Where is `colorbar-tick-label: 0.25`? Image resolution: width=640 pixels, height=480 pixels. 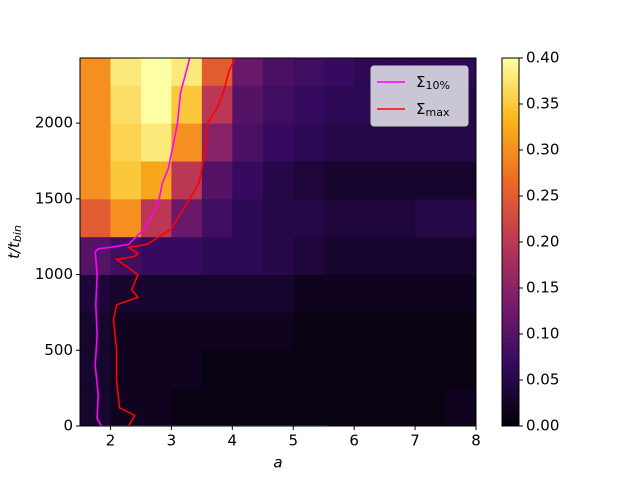
colorbar-tick-label: 0.25 is located at coordinates (542, 196).